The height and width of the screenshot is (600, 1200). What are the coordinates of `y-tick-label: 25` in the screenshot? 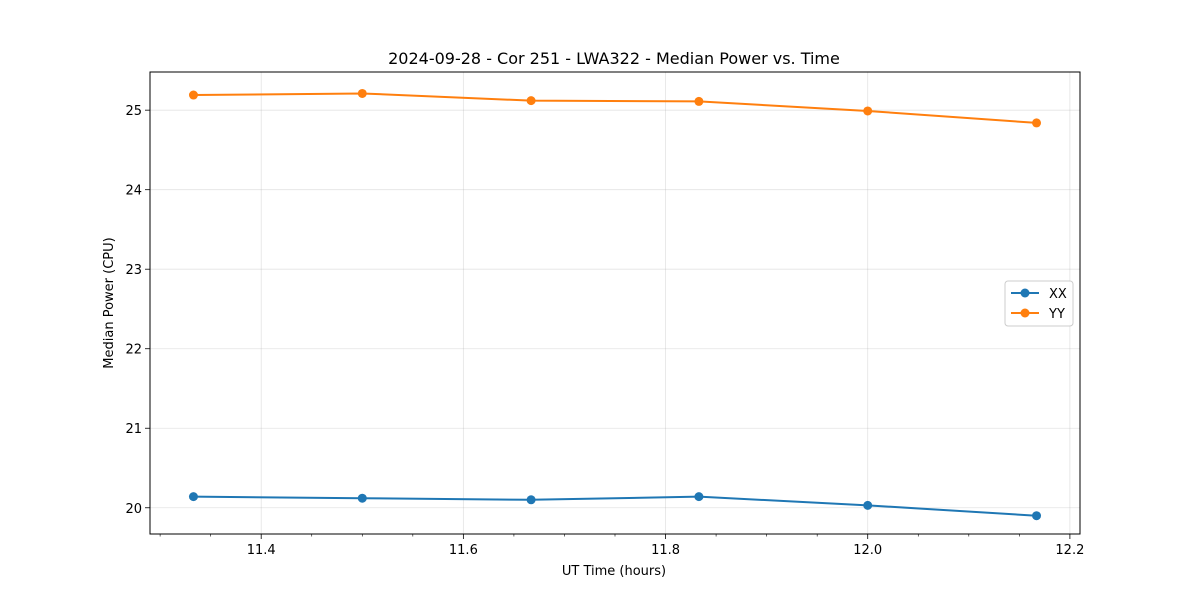 It's located at (133, 111).